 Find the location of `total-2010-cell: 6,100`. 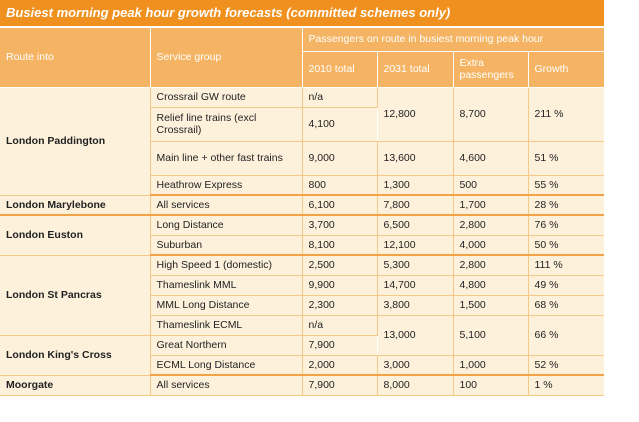

total-2010-cell: 6,100 is located at coordinates (340, 205).